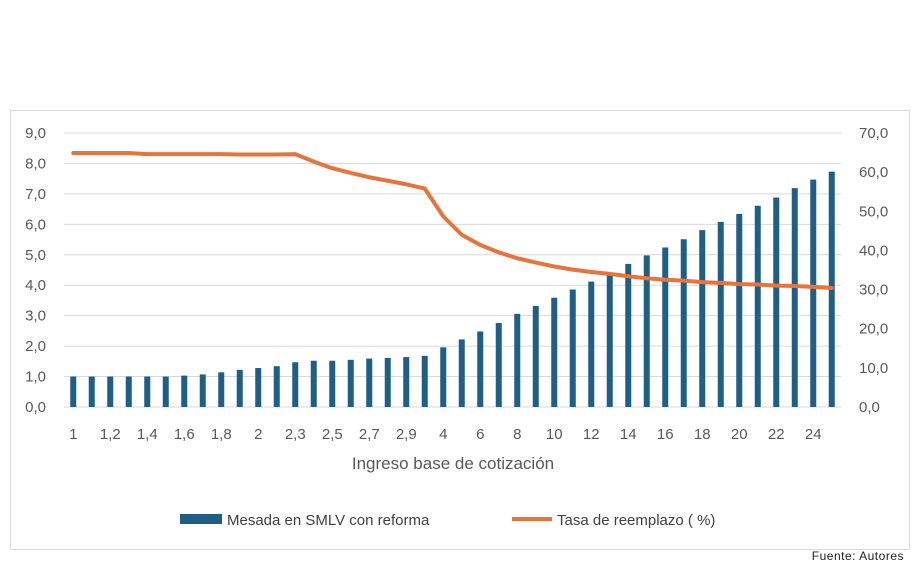  What do you see at coordinates (35, 316) in the screenshot?
I see `y-left-tick-label: 3,0` at bounding box center [35, 316].